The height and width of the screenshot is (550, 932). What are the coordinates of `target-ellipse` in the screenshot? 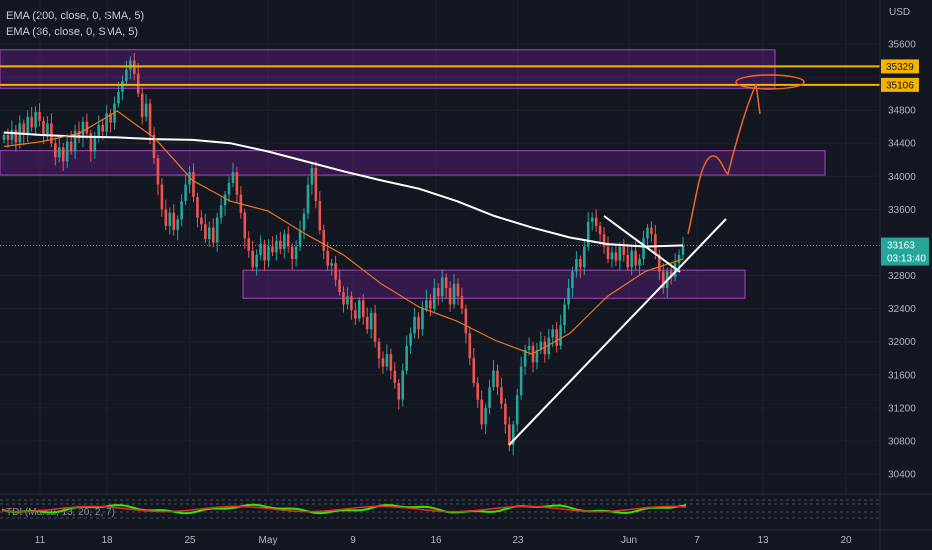 It's located at (770, 82).